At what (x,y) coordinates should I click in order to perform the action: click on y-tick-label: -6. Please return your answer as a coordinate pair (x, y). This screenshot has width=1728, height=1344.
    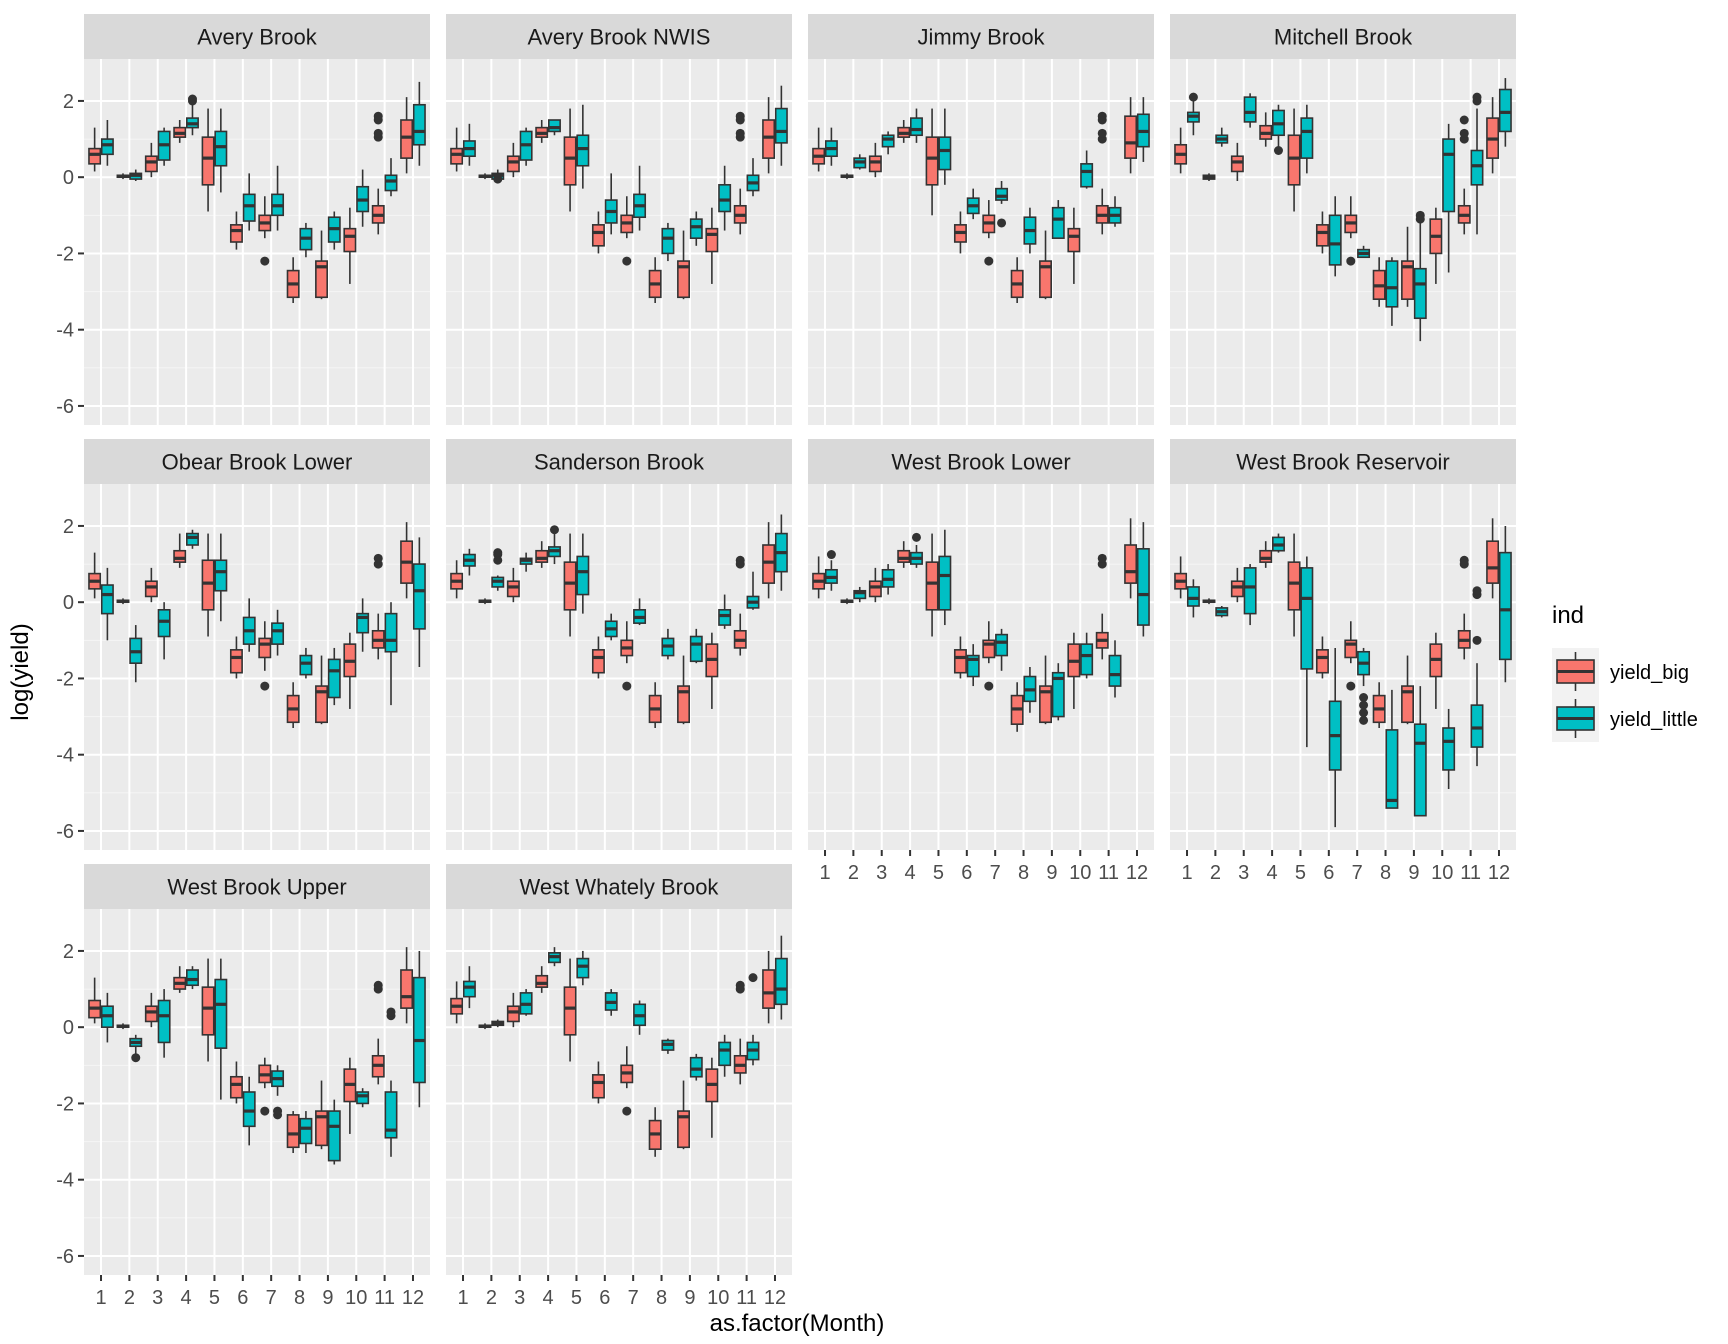
    Looking at the image, I should click on (65, 407).